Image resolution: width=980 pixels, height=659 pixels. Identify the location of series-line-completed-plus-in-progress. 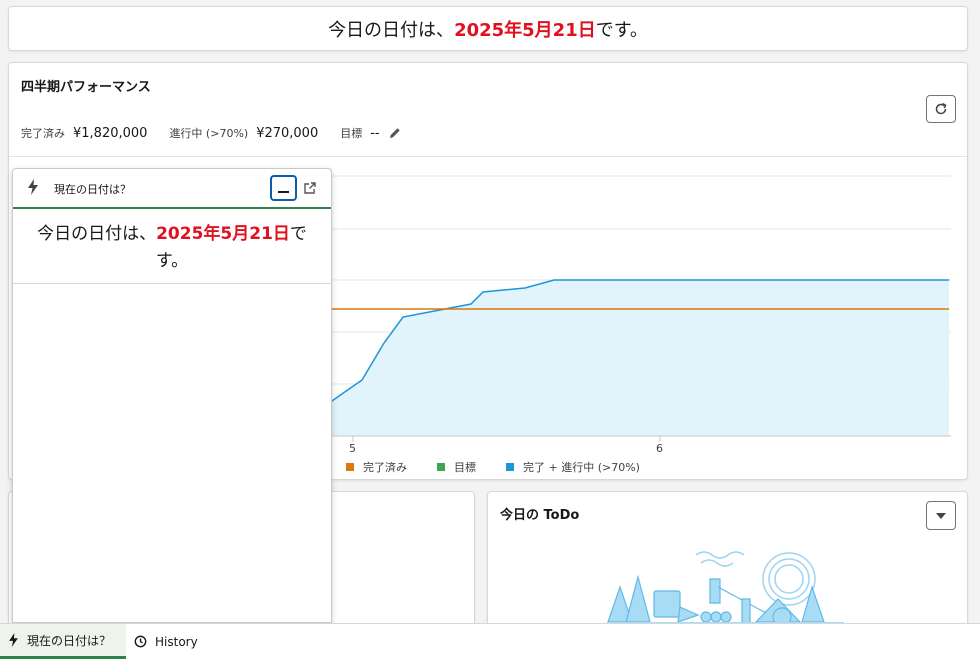
(638, 341).